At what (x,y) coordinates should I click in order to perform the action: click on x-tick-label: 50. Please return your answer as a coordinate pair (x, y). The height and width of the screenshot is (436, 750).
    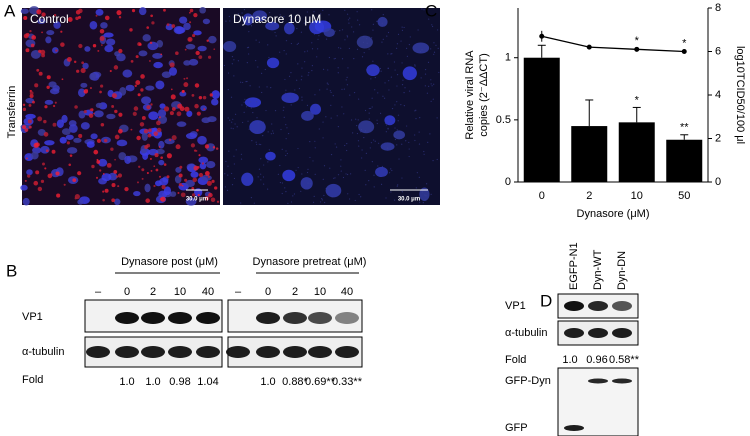
    Looking at the image, I should click on (684, 196).